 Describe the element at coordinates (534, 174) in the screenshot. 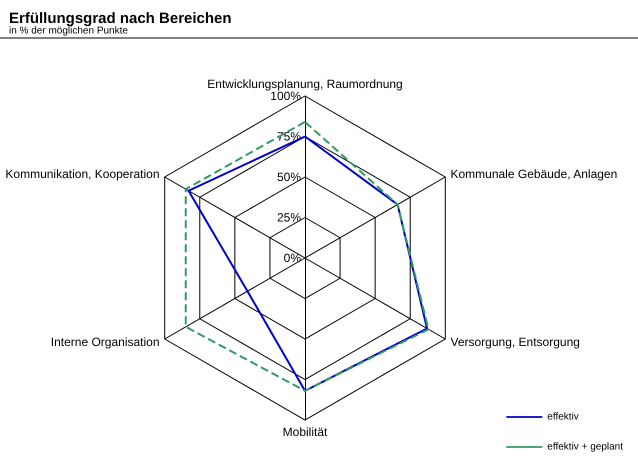

I see `spoke-label: Kommunale Gebäude, Anlagen` at that location.